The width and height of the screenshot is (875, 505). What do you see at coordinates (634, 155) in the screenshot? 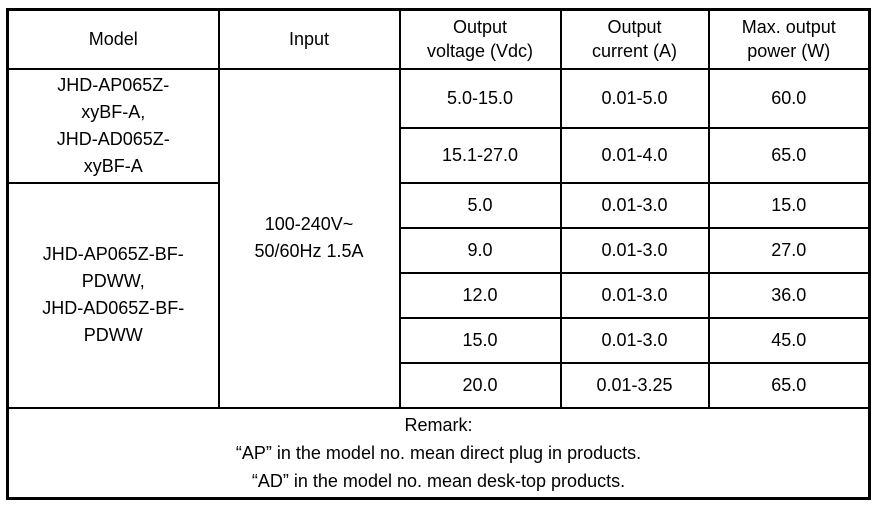
I see `output-current-cell: 0.01-4.0` at bounding box center [634, 155].